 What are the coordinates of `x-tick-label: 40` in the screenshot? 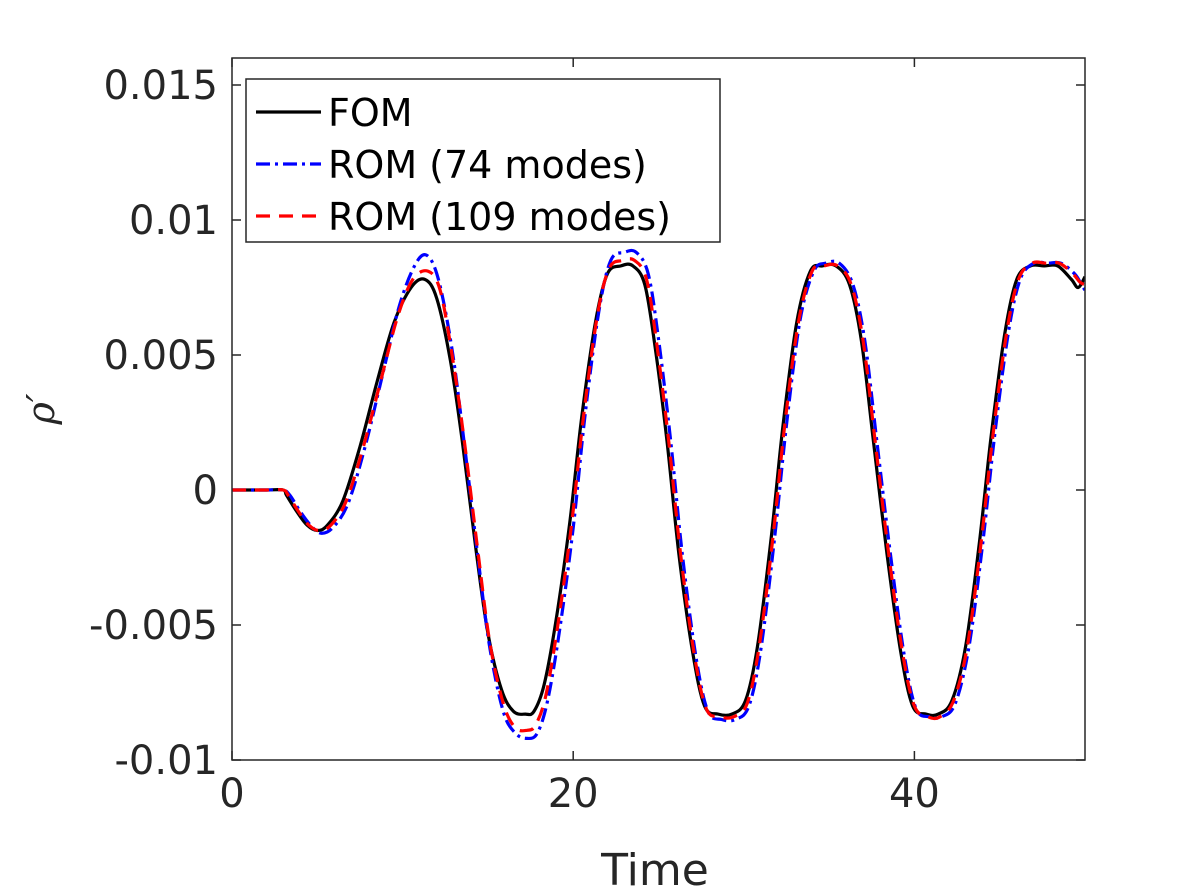 It's located at (914, 794).